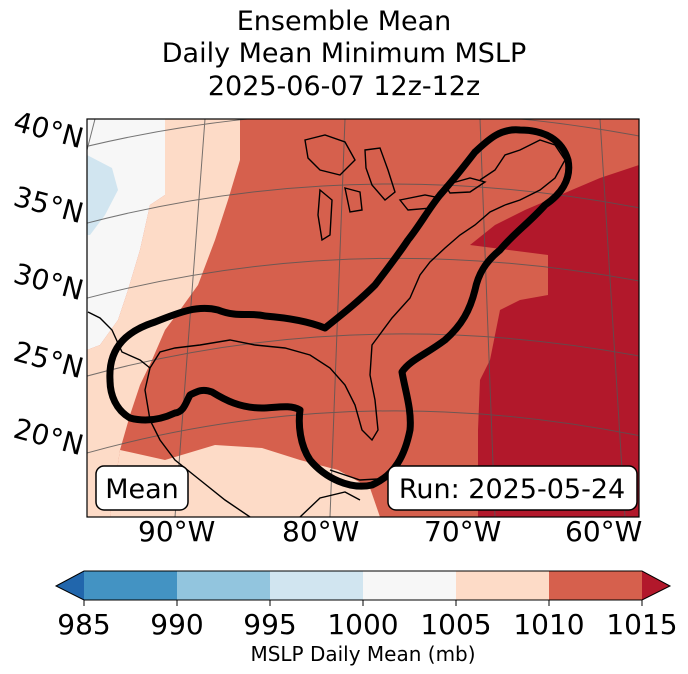  I want to click on lat-label-30: 30°N, so click(48, 282).